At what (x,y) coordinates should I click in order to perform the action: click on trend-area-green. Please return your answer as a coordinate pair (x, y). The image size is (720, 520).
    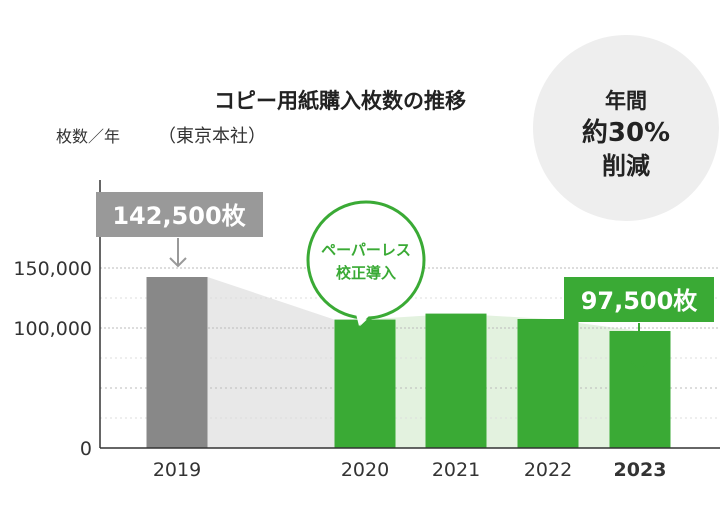
    Looking at the image, I should click on (502, 380).